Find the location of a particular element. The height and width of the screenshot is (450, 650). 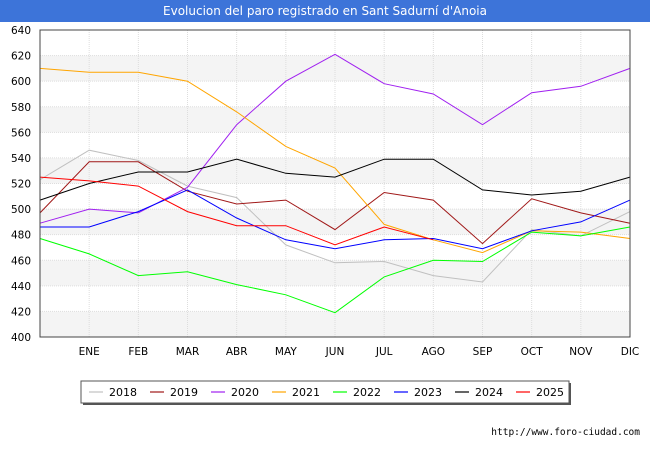

y-tick-label: 600 is located at coordinates (21, 82).